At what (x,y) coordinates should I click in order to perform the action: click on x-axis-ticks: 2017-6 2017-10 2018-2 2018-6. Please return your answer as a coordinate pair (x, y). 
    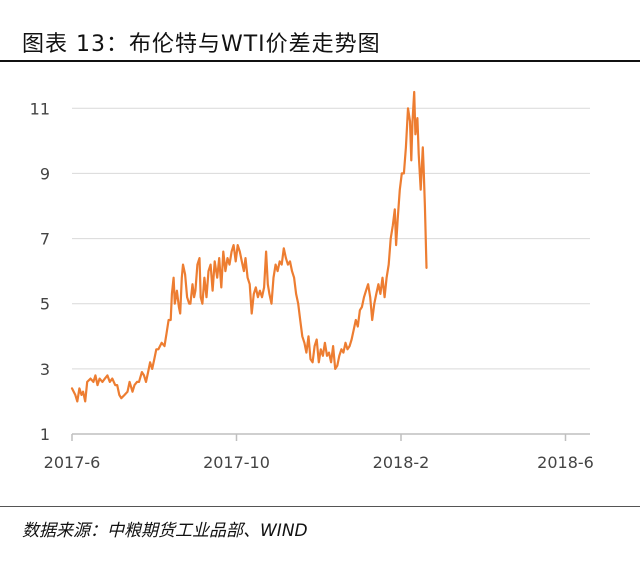
    Looking at the image, I should click on (319, 453).